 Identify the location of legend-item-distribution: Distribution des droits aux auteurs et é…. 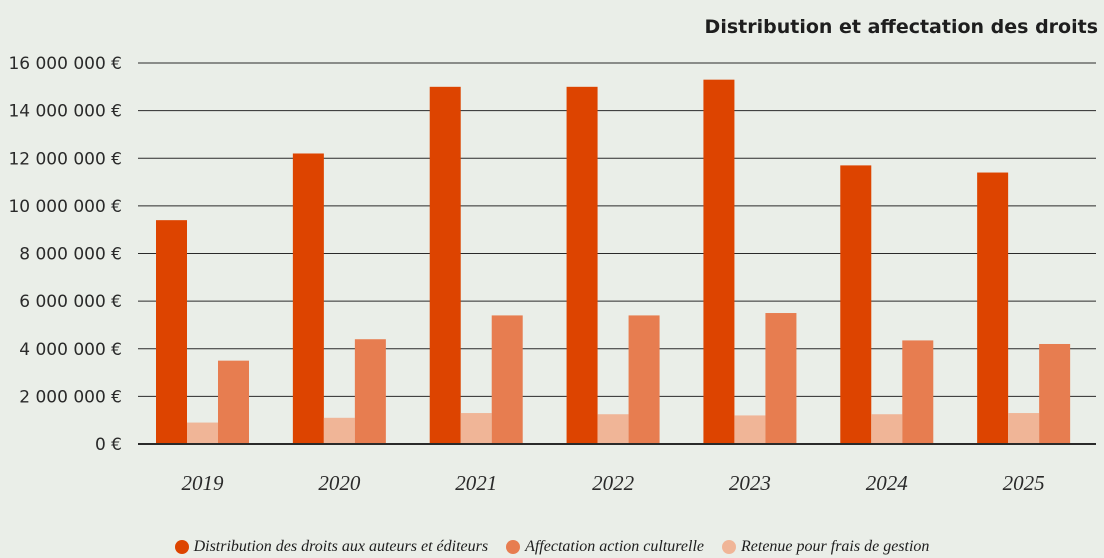
(331, 547).